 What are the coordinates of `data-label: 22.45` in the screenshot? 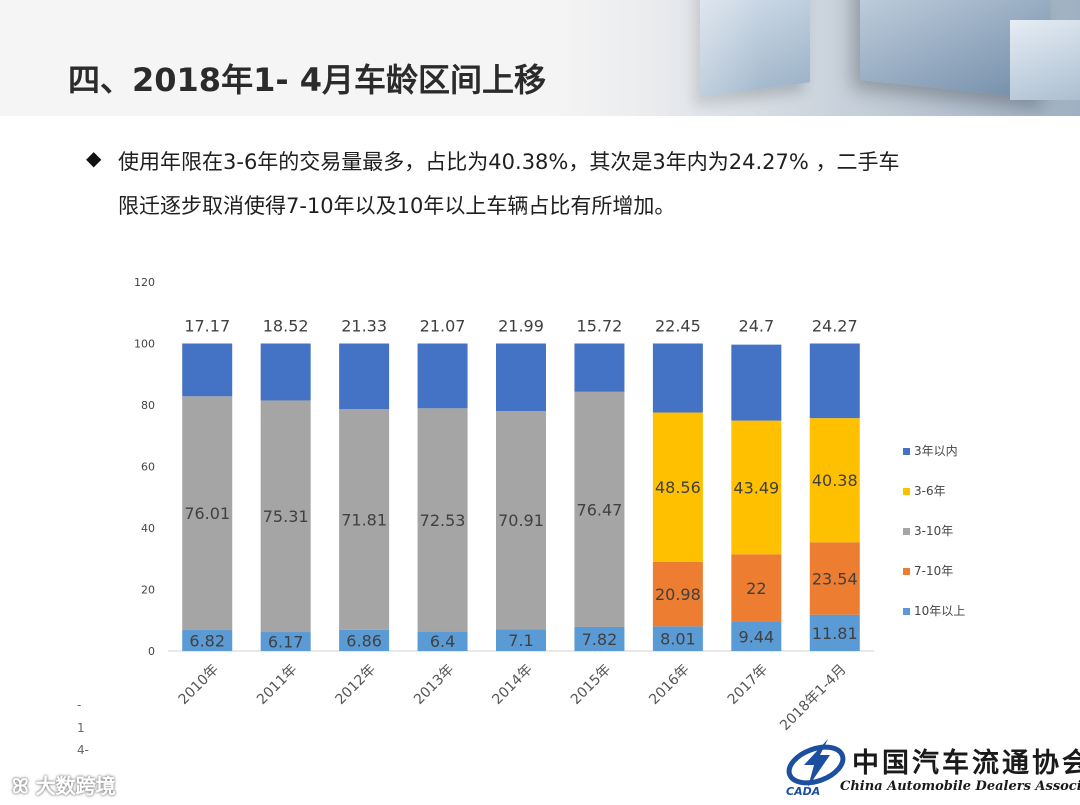 It's located at (678, 326).